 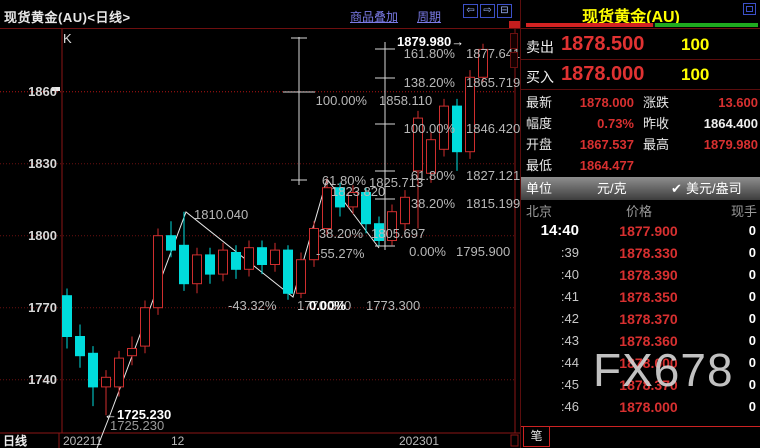 I want to click on tick-row: :43 1878.360 0, so click(x=640, y=341).